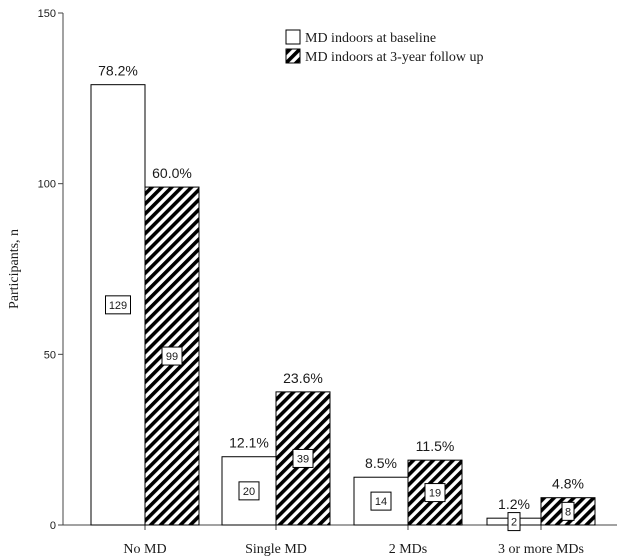  I want to click on count-label: 14, so click(381, 502).